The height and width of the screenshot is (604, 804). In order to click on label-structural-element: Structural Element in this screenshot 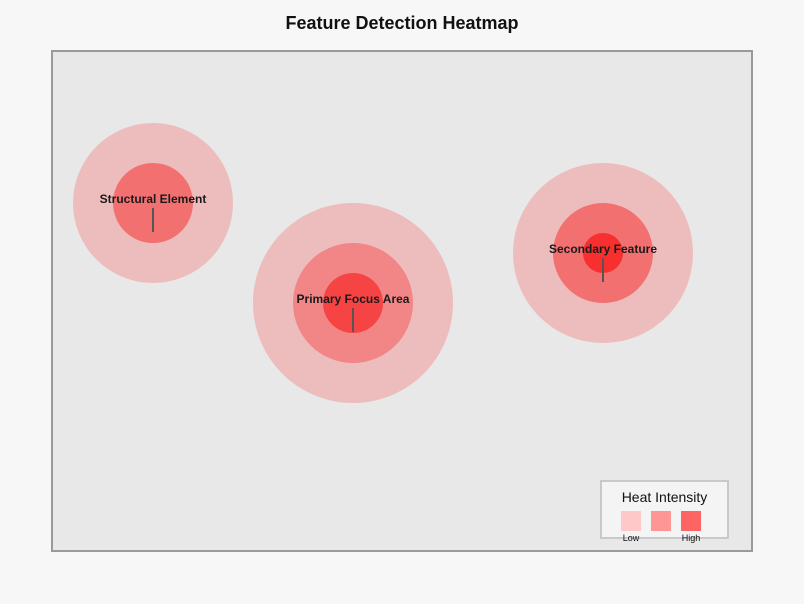, I will do `click(153, 199)`.